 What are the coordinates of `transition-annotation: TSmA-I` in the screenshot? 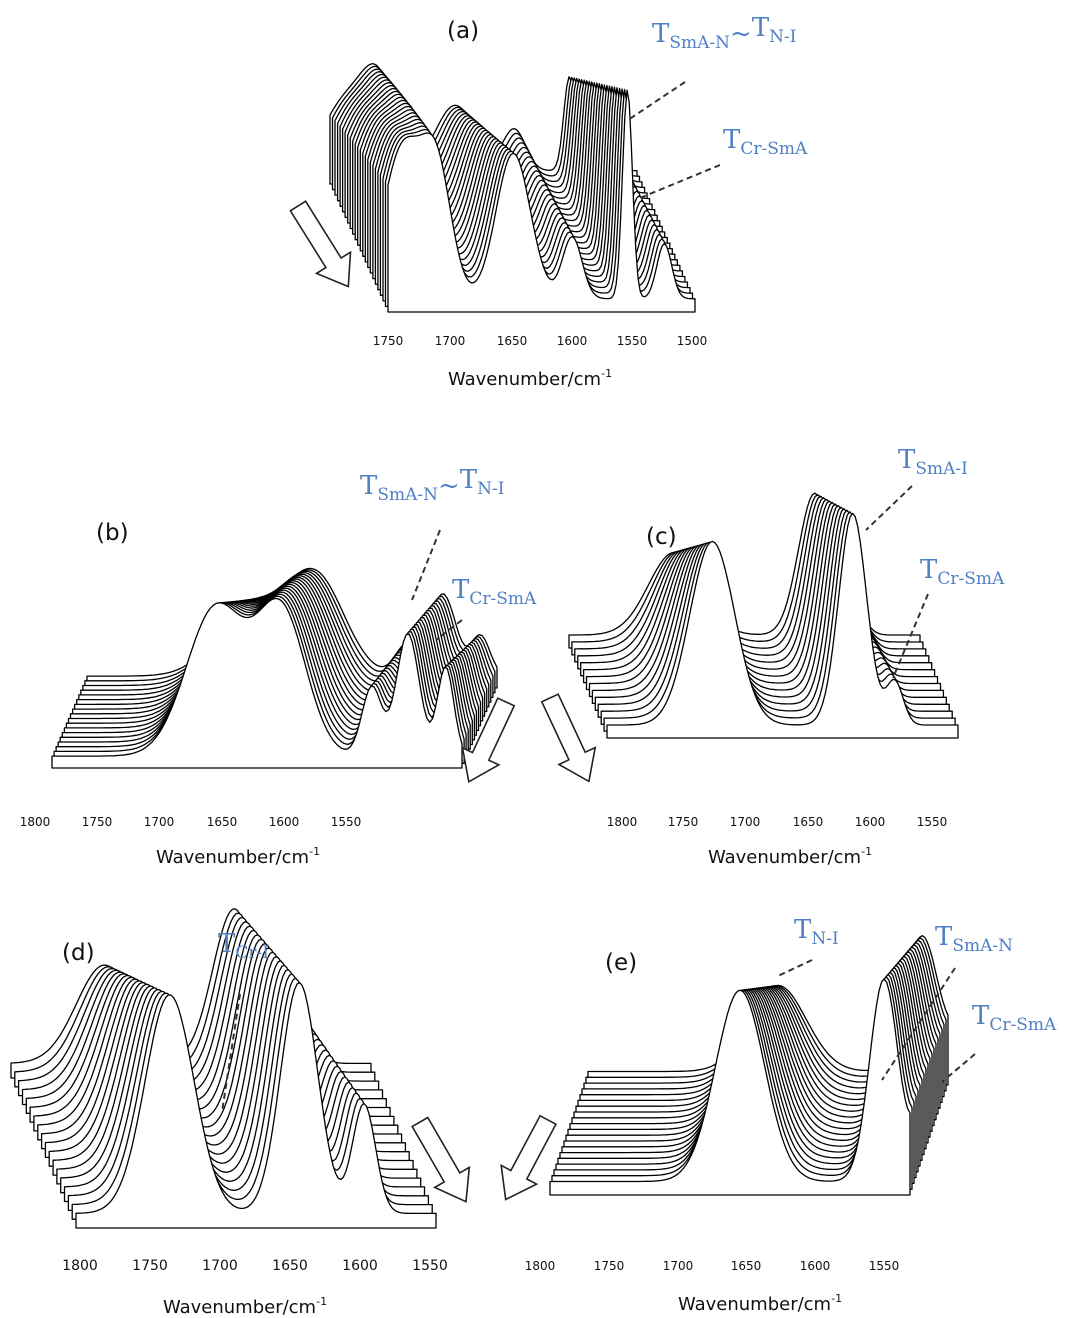 It's located at (933, 462).